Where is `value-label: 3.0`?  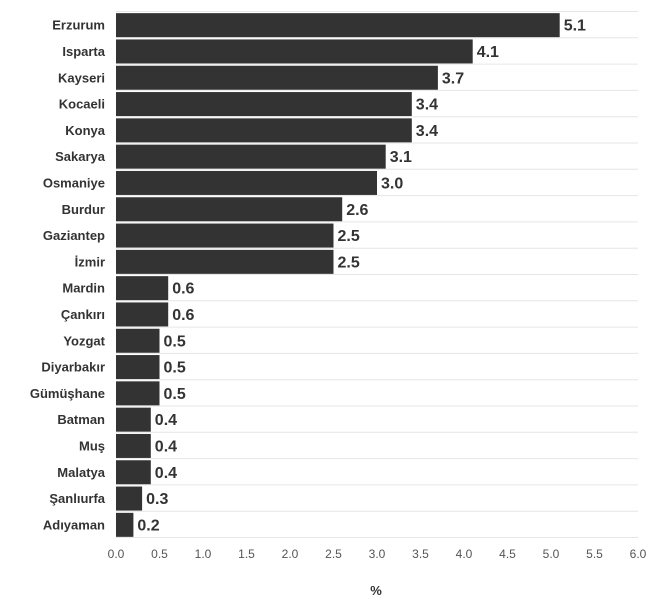
value-label: 3.0 is located at coordinates (392, 183).